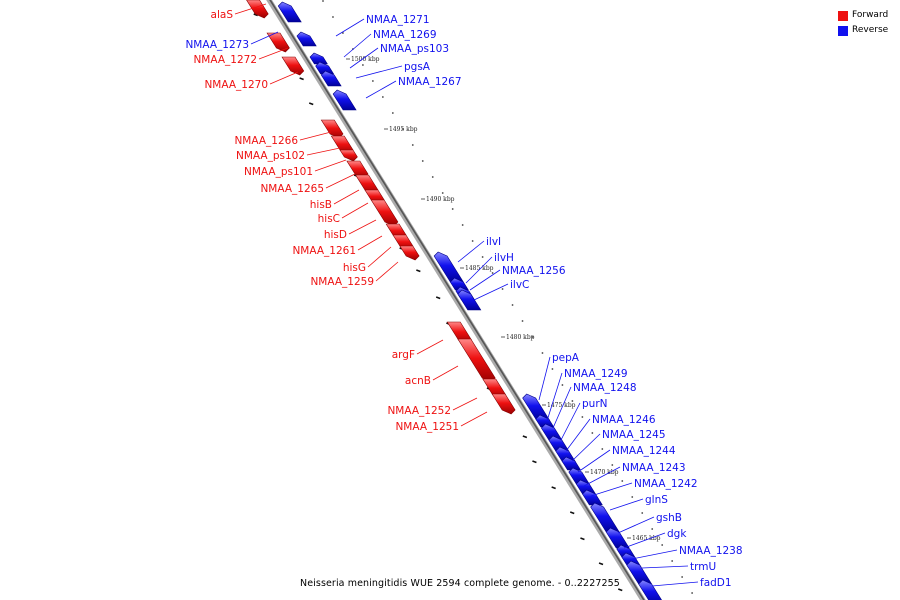  What do you see at coordinates (217, 45) in the screenshot?
I see `gene-label-nmaa_1273: NMAA_1273` at bounding box center [217, 45].